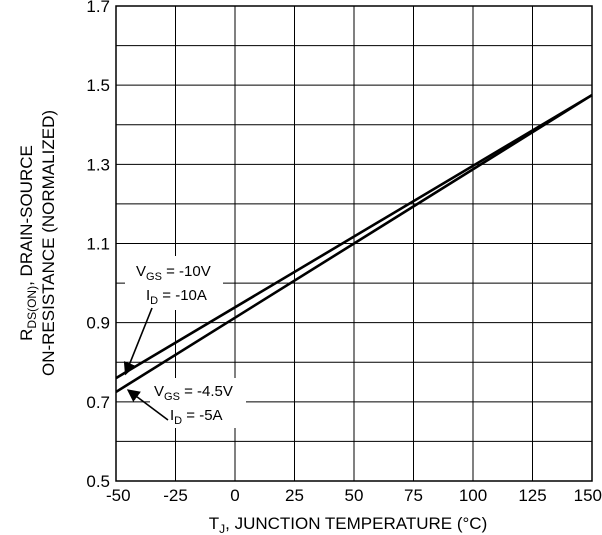 The height and width of the screenshot is (535, 602). Describe the element at coordinates (473, 495) in the screenshot. I see `x-tick-label: 100` at that location.